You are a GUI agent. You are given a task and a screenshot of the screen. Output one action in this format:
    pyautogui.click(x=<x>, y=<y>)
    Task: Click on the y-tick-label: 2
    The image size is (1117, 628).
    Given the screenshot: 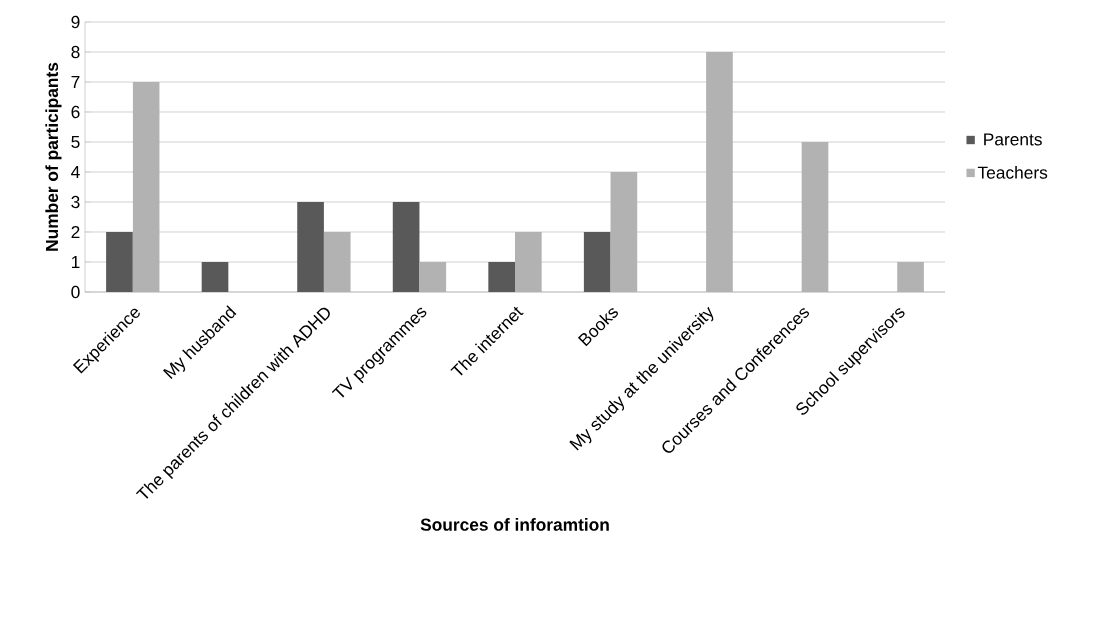 What is the action you would take?
    pyautogui.click(x=75, y=232)
    